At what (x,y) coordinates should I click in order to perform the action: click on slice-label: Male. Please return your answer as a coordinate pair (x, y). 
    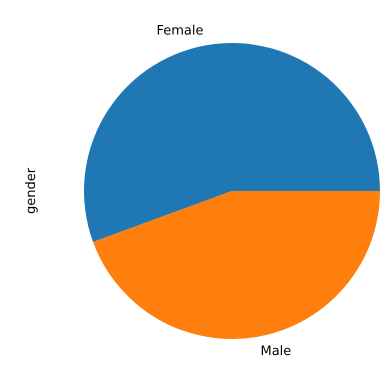
    Looking at the image, I should click on (276, 351).